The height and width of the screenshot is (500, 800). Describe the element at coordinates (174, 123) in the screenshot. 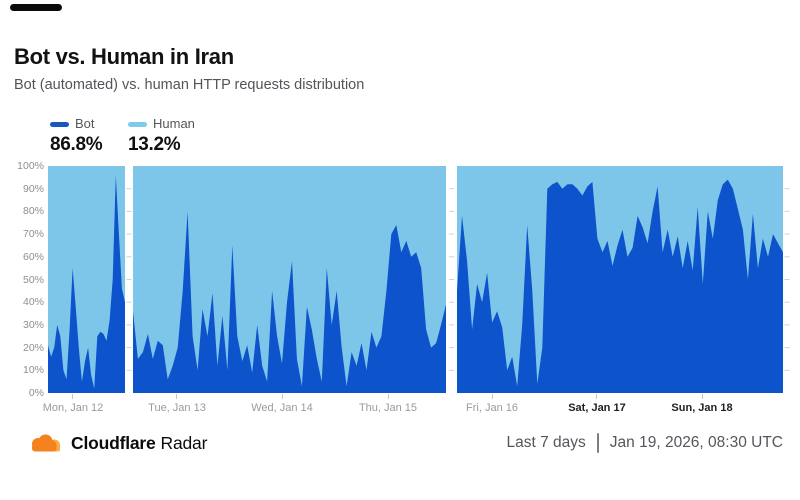

I see `legend-label-human: Human` at that location.